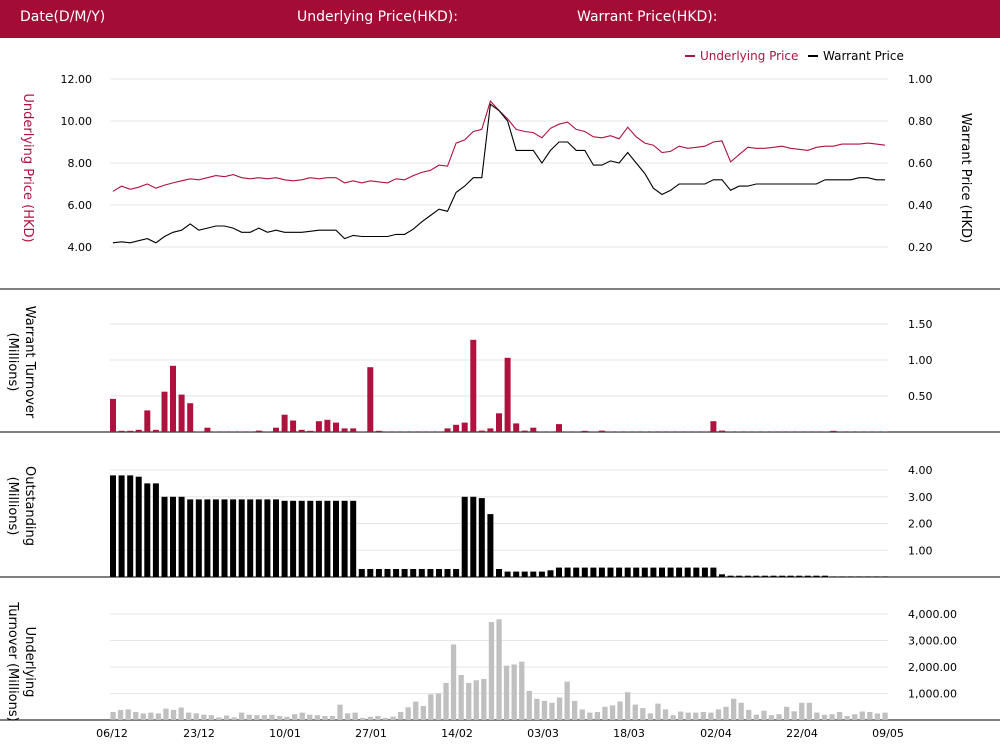  Describe the element at coordinates (920, 524) in the screenshot. I see `outstanding-tick-label: 2.00` at that location.